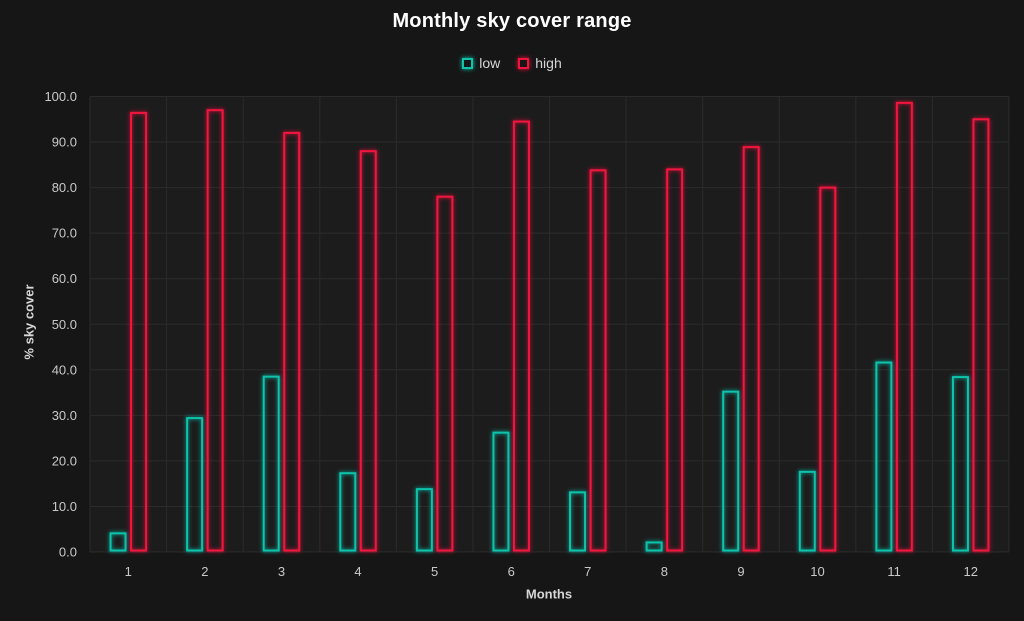 This screenshot has width=1024, height=621. Describe the element at coordinates (468, 63) in the screenshot. I see `legend-swatch-low-icon` at that location.